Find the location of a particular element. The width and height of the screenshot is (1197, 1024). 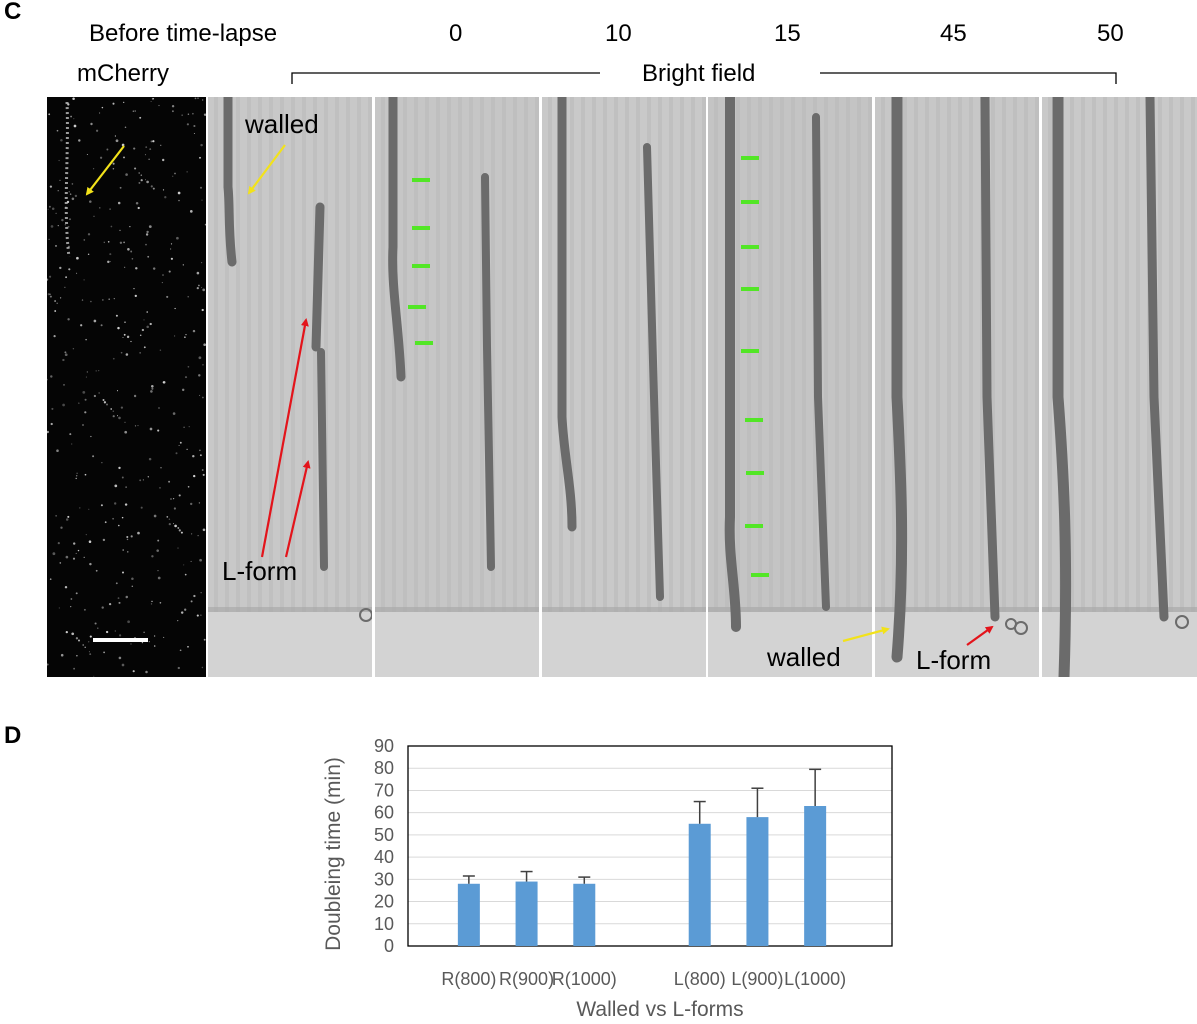

bright-field-image-t0 is located at coordinates (457, 387).